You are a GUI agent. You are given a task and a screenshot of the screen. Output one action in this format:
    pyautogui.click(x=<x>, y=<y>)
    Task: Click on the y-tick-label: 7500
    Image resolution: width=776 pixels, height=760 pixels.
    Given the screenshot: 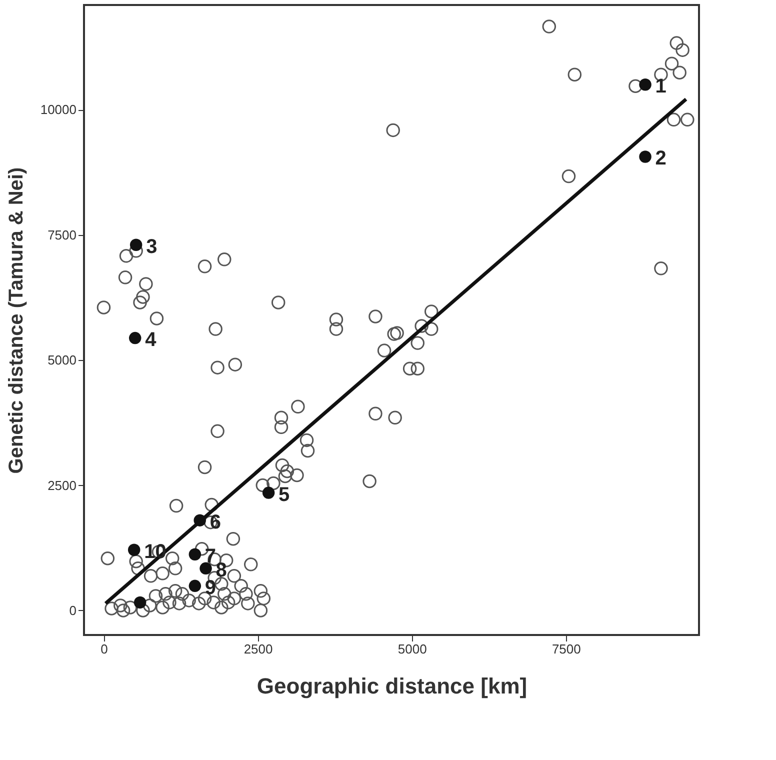 What is the action you would take?
    pyautogui.click(x=62, y=234)
    